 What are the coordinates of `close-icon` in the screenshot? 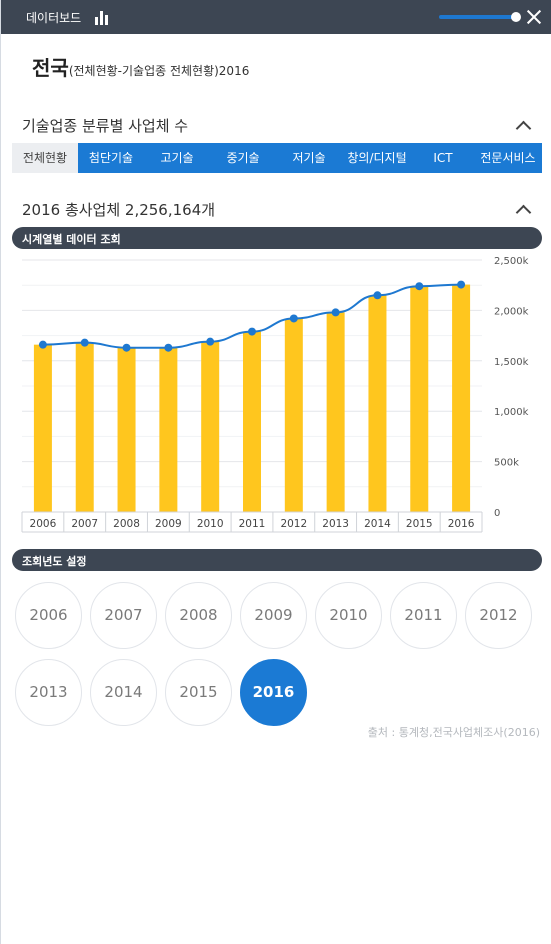 It's located at (534, 17).